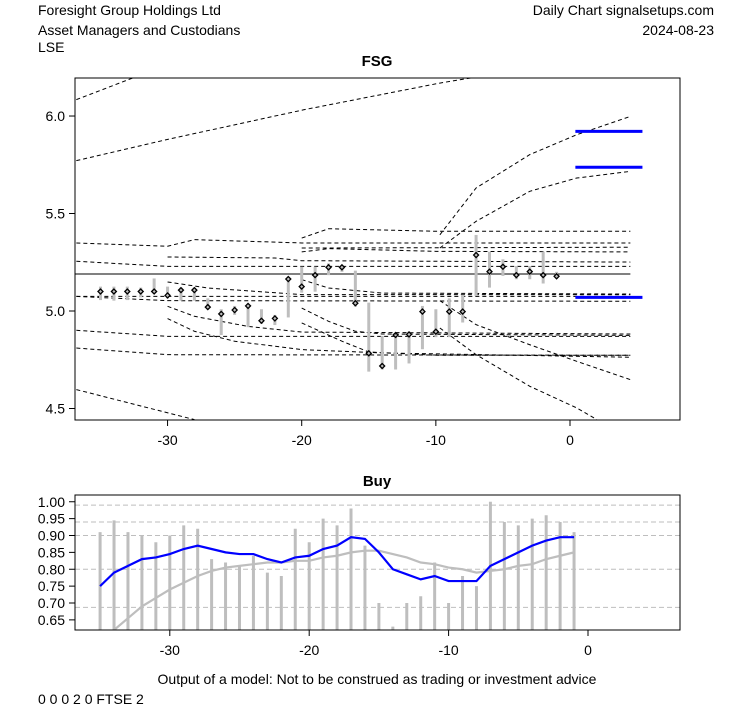  Describe the element at coordinates (623, 10) in the screenshot. I see `source-label: Daily Chart signalsetups.com` at that location.